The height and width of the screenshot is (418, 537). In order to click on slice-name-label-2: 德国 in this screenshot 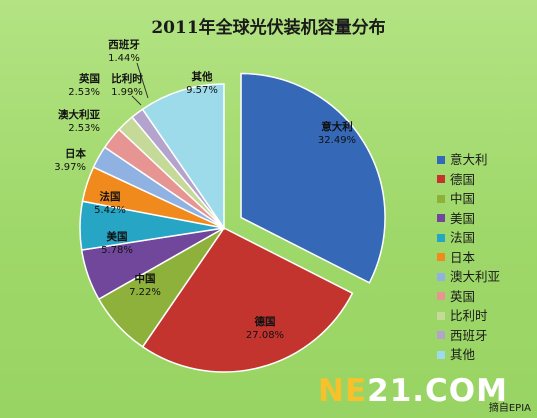, I will do `click(265, 321)`.